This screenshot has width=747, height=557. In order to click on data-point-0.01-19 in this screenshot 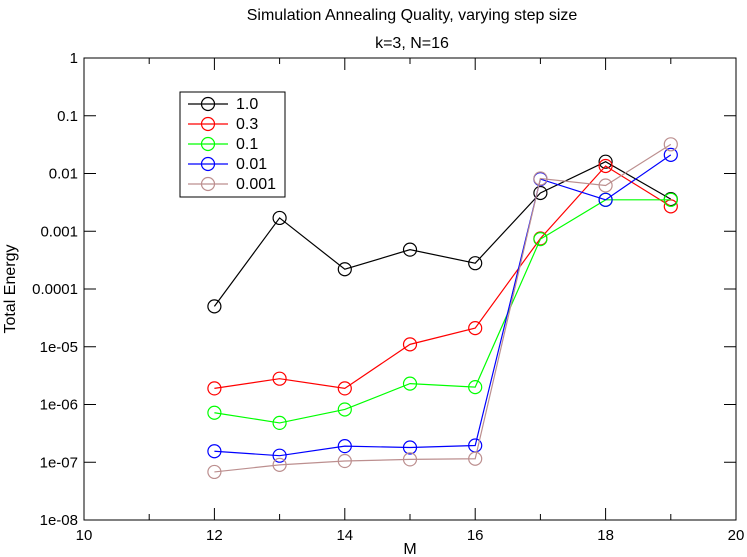, I will do `click(670, 154)`.